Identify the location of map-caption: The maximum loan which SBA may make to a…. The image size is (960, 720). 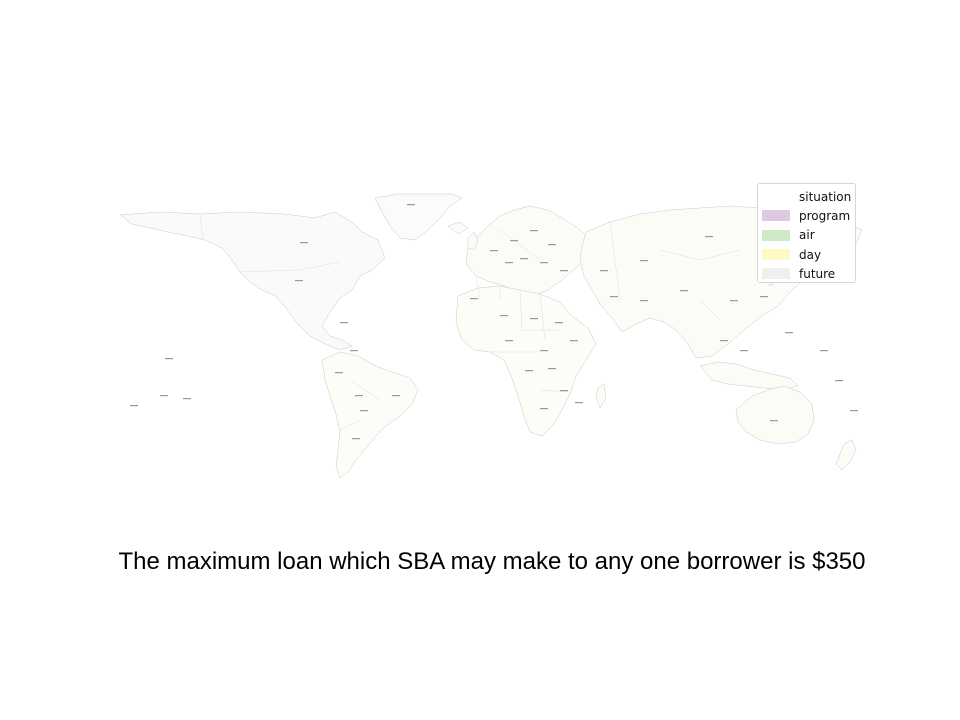
(492, 561).